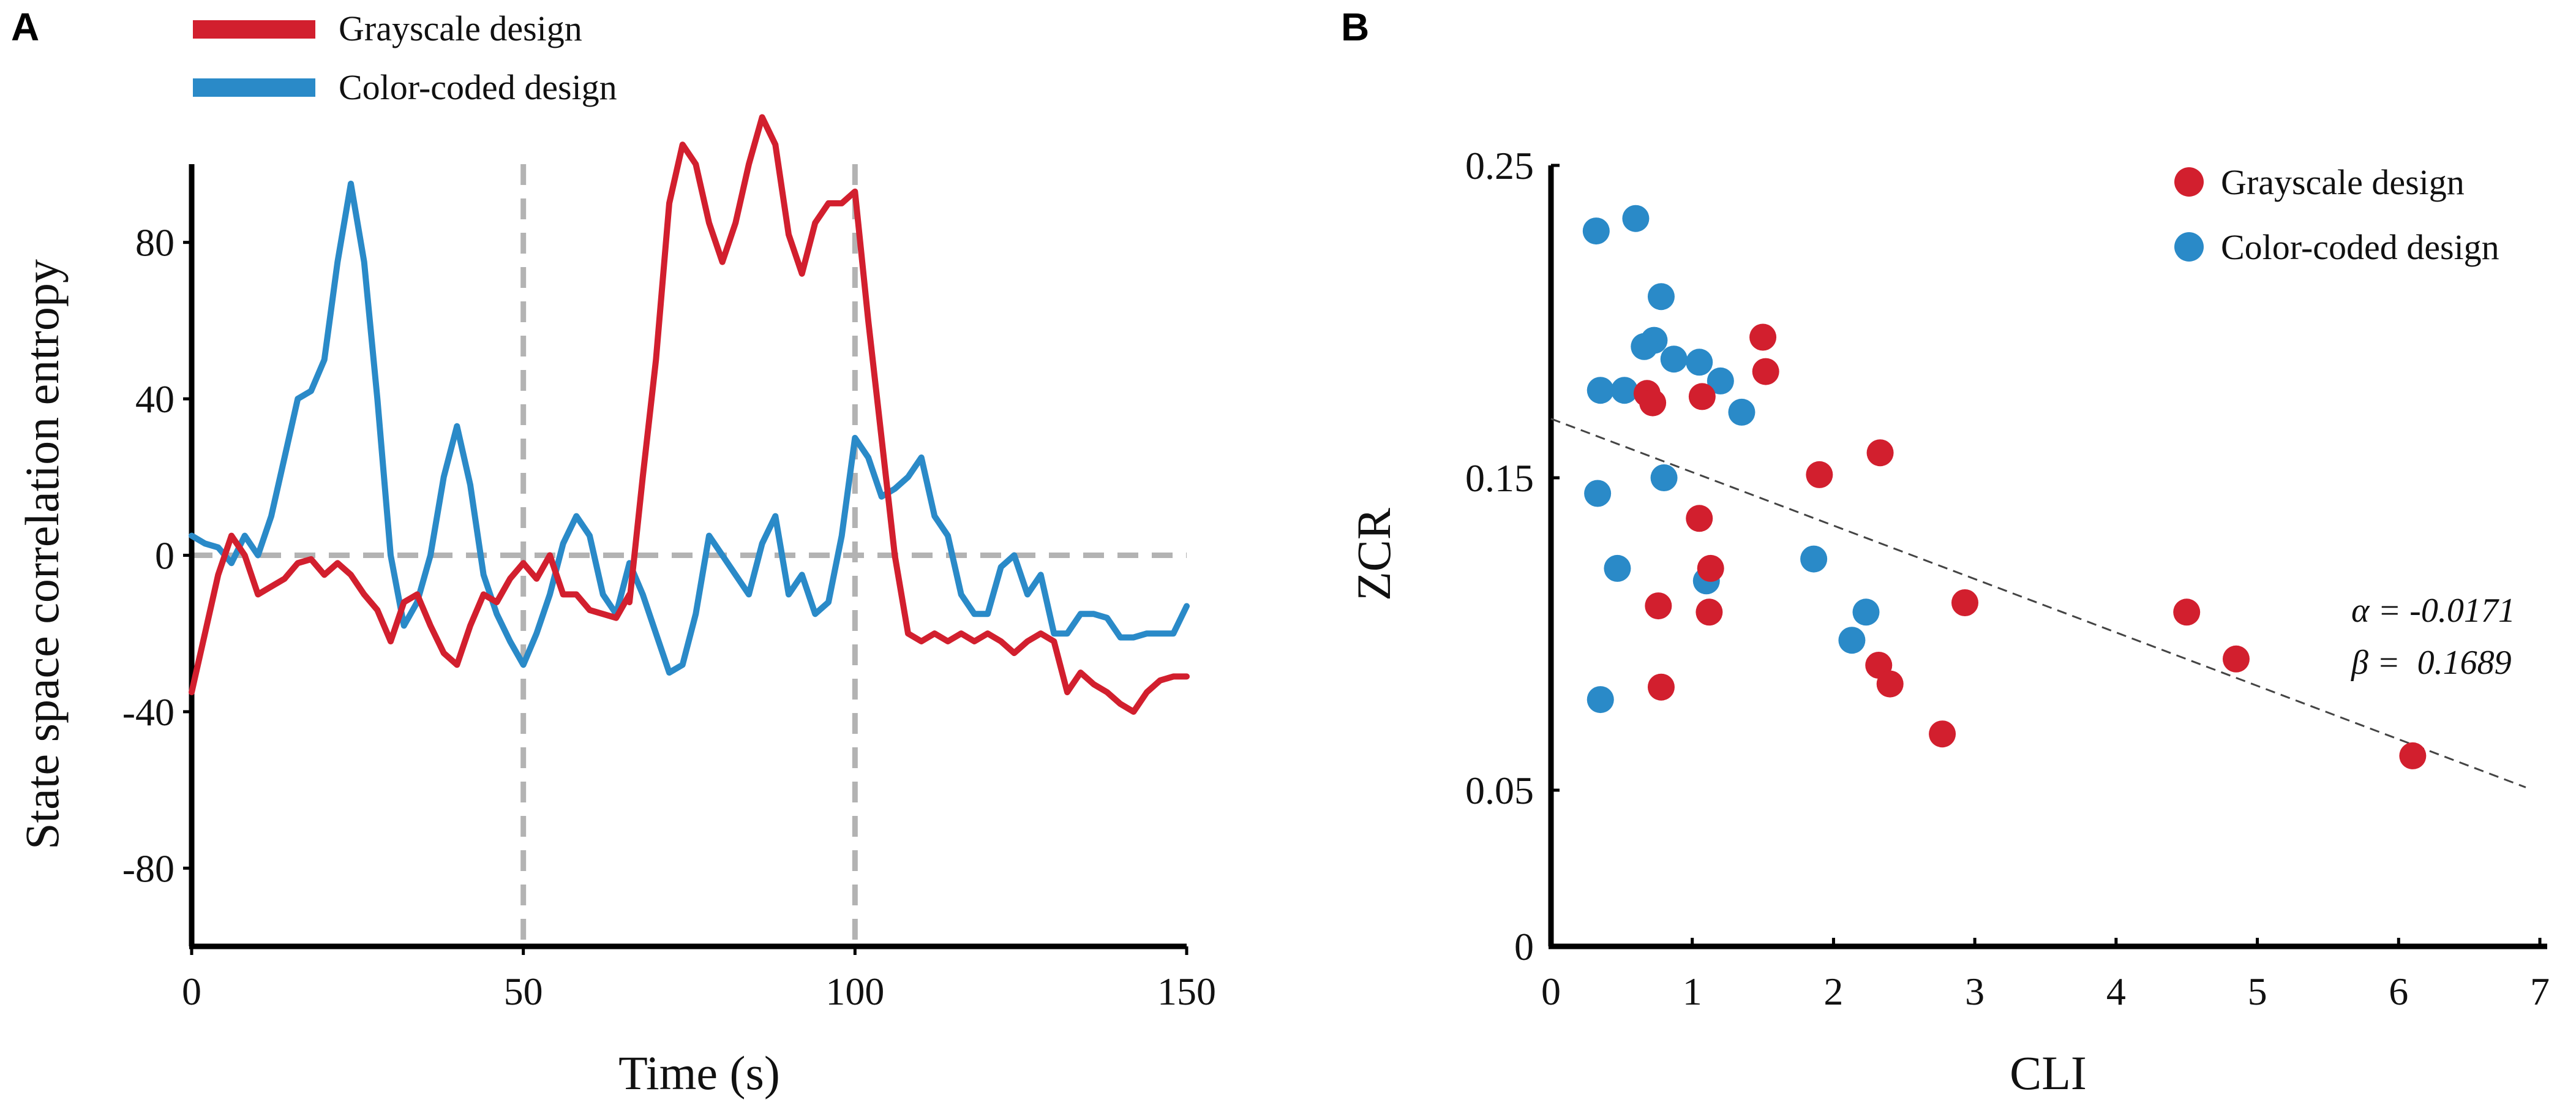  Describe the element at coordinates (191, 991) in the screenshot. I see `x-tick-label-a: 0` at that location.